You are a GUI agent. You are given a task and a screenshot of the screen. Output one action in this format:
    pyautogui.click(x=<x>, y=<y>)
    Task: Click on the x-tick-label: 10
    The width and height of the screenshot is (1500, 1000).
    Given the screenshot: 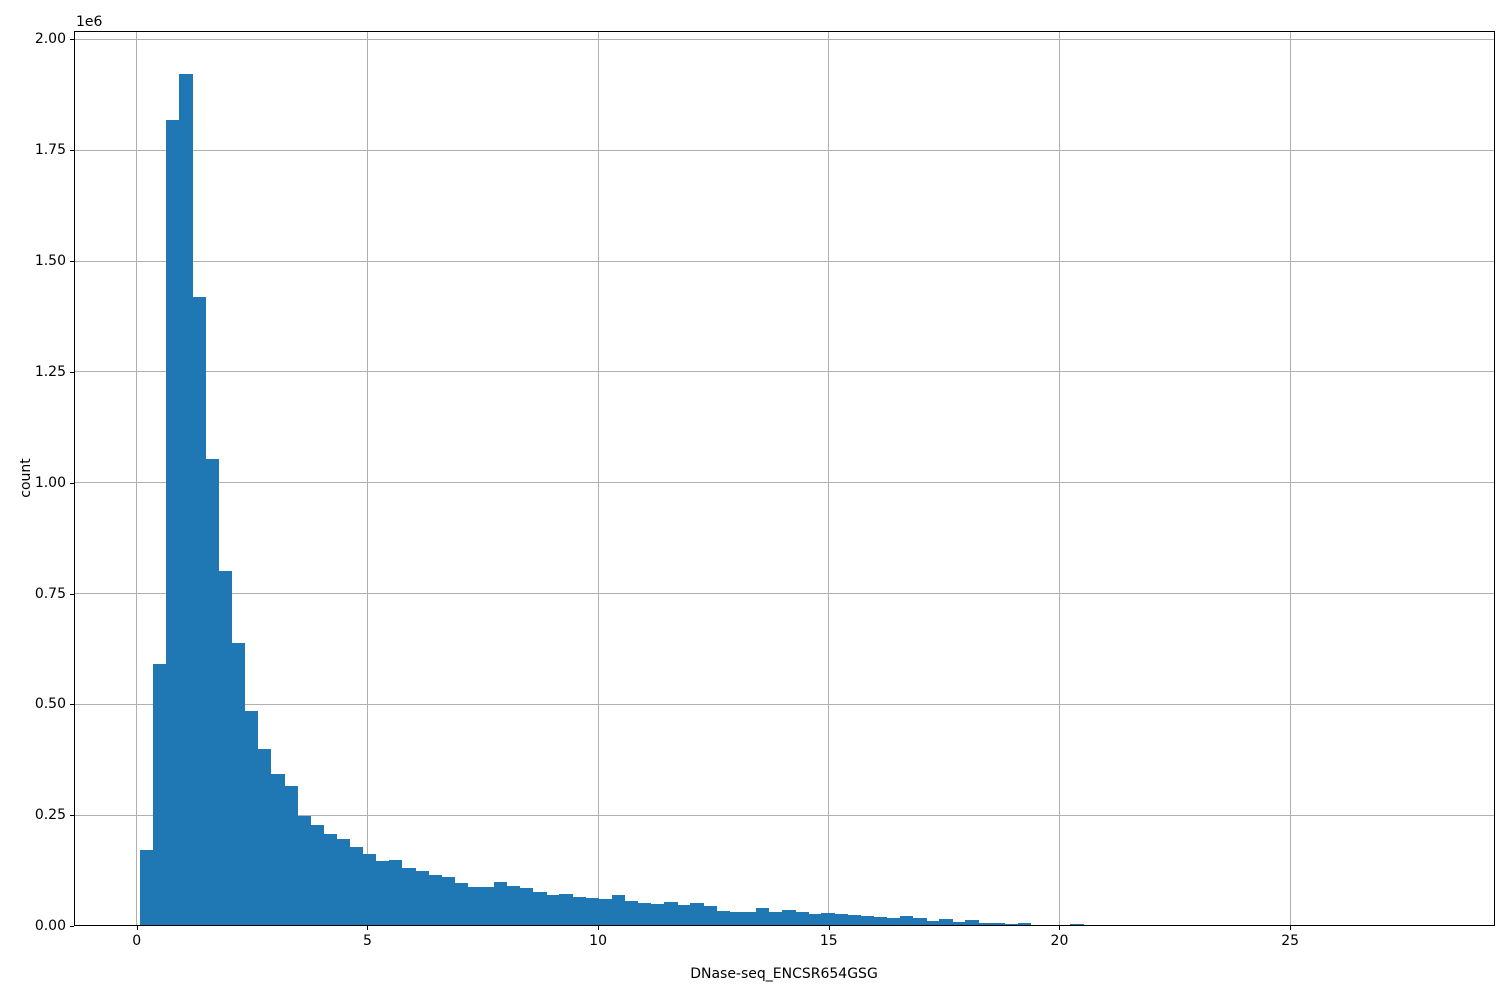 What is the action you would take?
    pyautogui.click(x=598, y=941)
    